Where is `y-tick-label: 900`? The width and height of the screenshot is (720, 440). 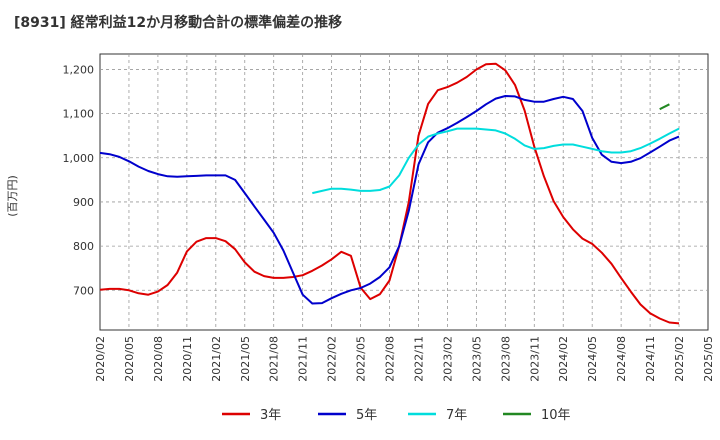 y-tick-label: 900 is located at coordinates (83, 202).